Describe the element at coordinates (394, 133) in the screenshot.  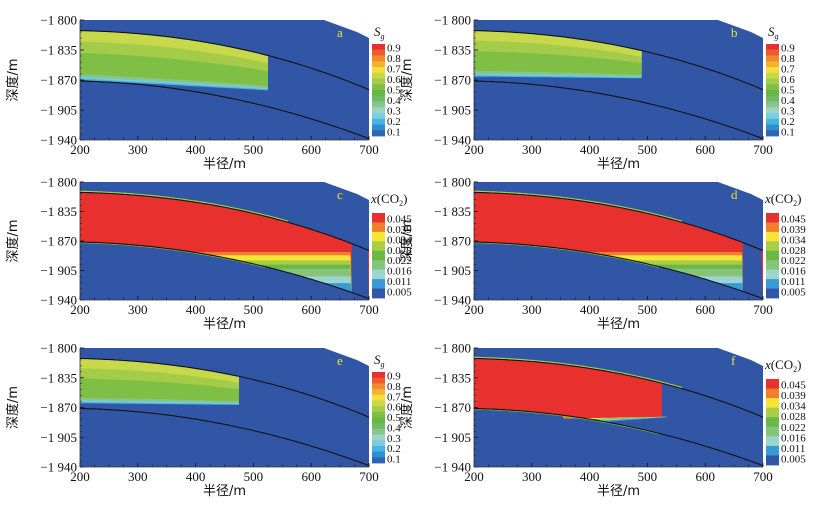
I see `colorbar-tick-label: 0.1` at that location.